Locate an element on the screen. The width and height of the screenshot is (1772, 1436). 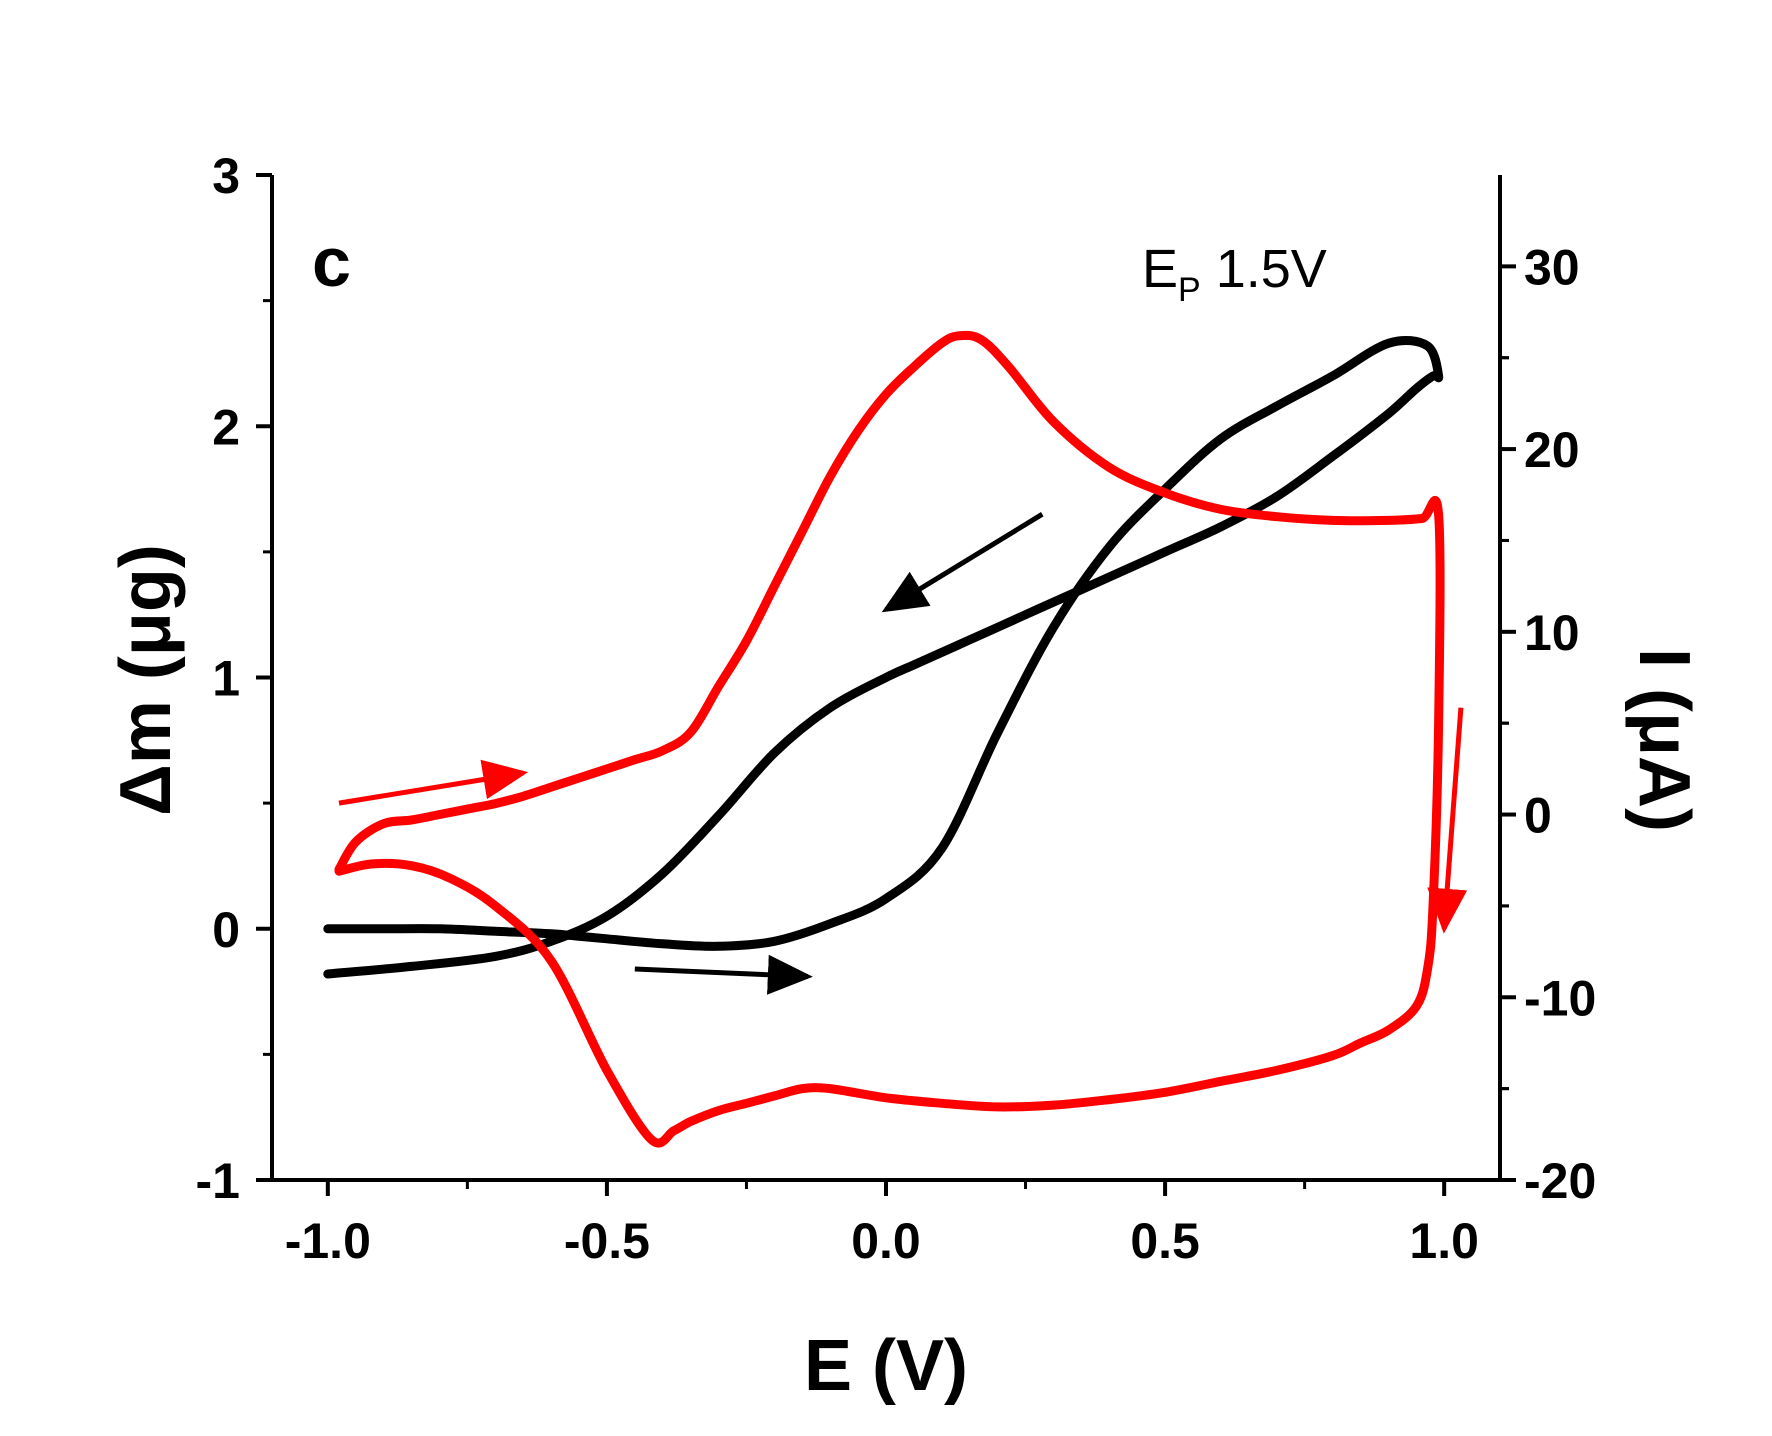
y-right-tick-label: 0 is located at coordinates (1538, 816).